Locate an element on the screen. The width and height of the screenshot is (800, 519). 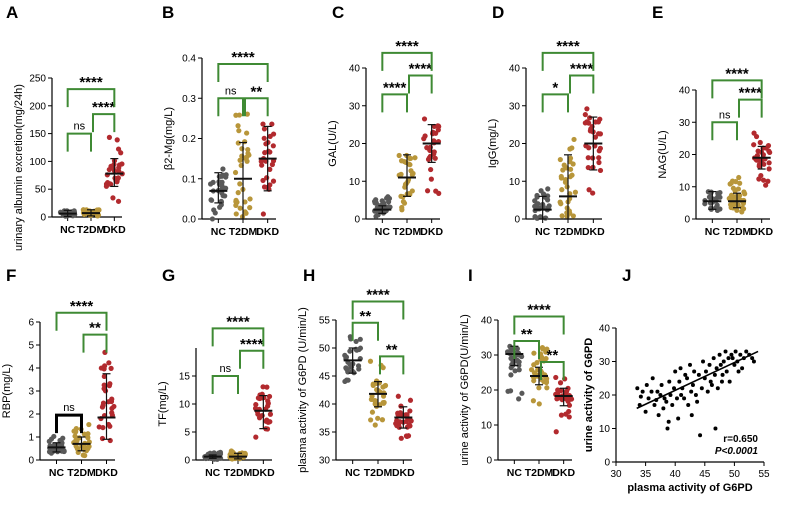
y-tick-label: 55 is located at coordinates (325, 321).